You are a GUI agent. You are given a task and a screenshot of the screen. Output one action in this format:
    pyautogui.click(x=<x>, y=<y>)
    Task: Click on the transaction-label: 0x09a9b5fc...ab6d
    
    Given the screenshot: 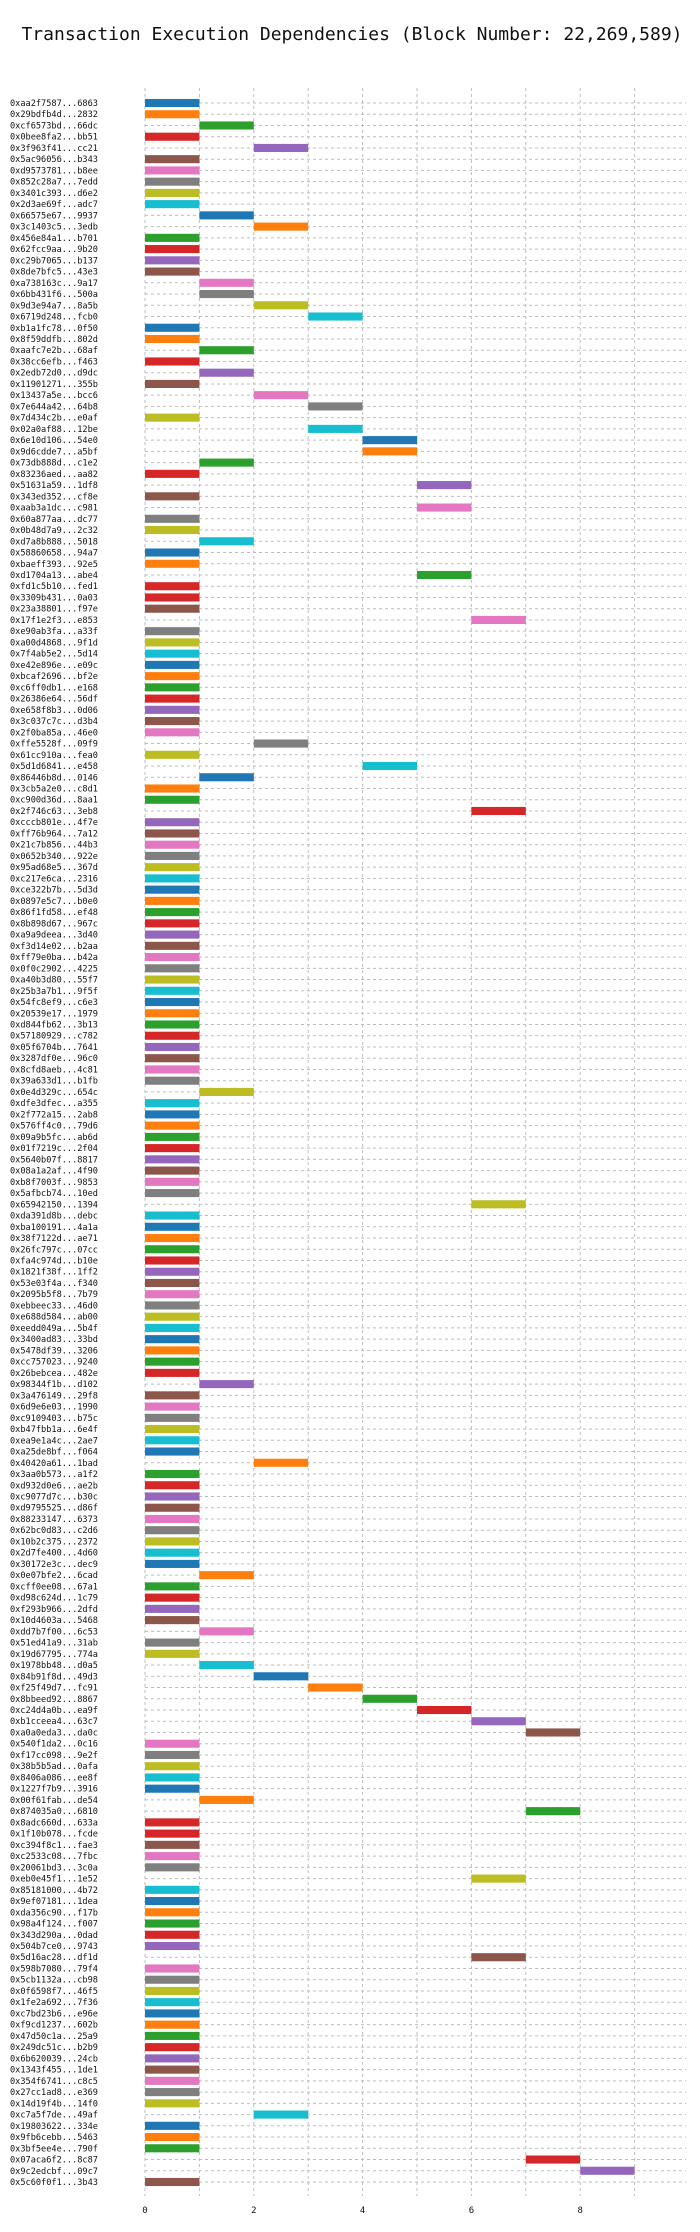 What is the action you would take?
    pyautogui.click(x=54, y=1138)
    